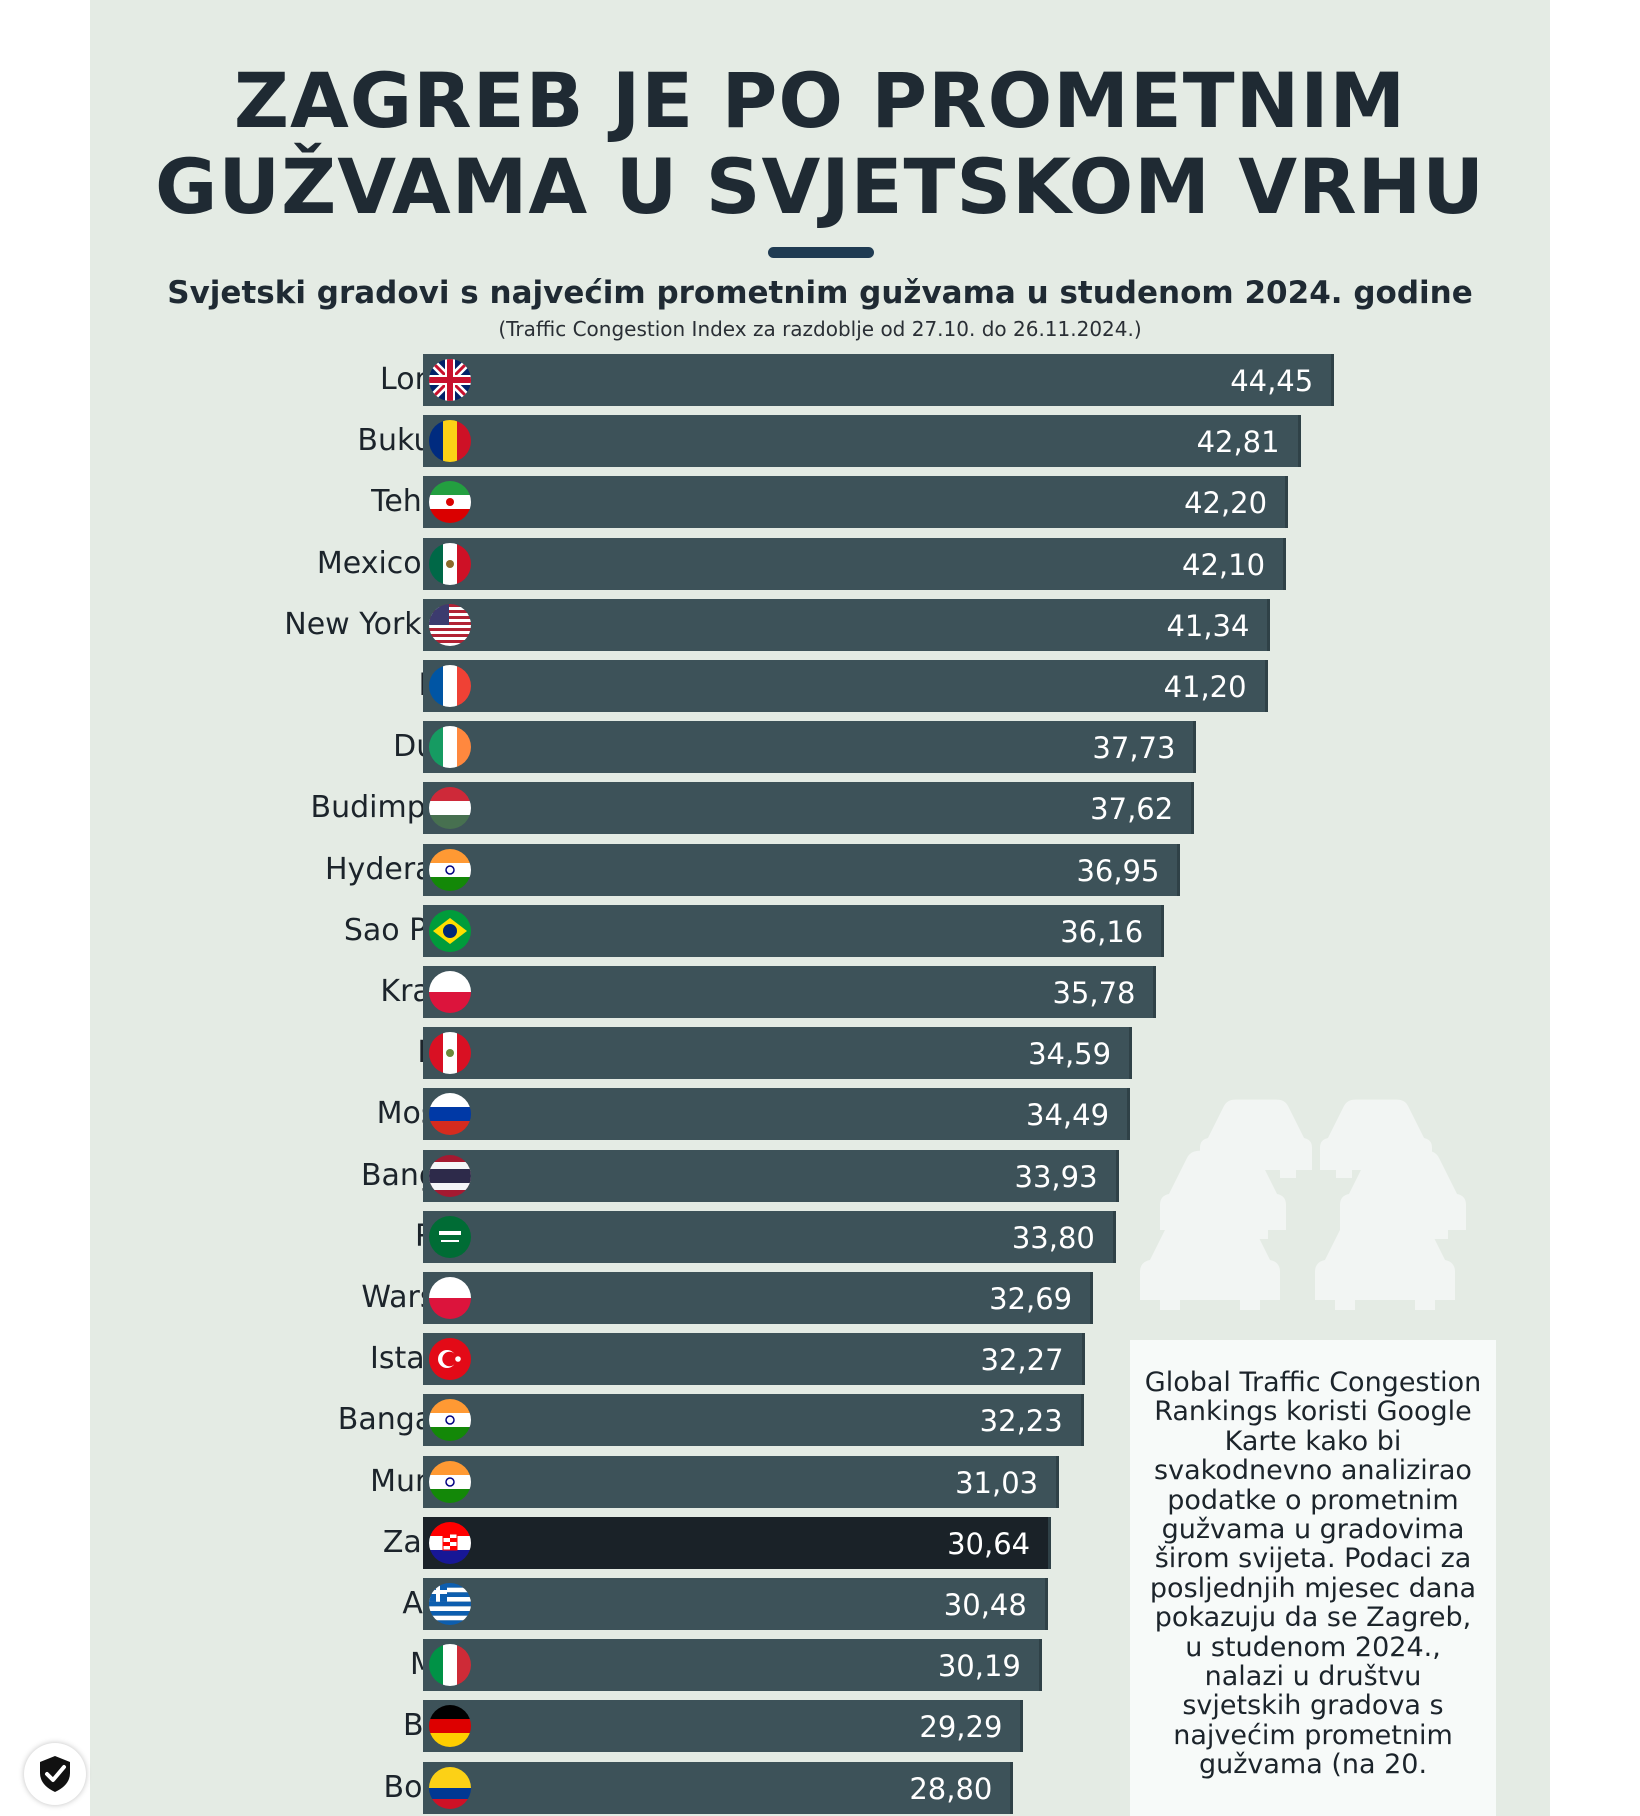 The width and height of the screenshot is (1640, 1816). I want to click on bar-row: Milan30,19, so click(820, 1665).